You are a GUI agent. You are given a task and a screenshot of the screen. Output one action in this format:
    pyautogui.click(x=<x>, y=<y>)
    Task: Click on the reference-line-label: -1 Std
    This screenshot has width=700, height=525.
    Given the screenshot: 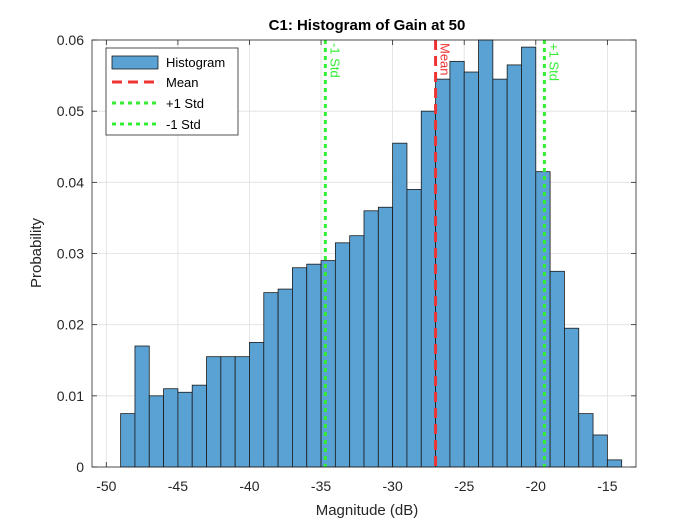 What is the action you would take?
    pyautogui.click(x=334, y=60)
    